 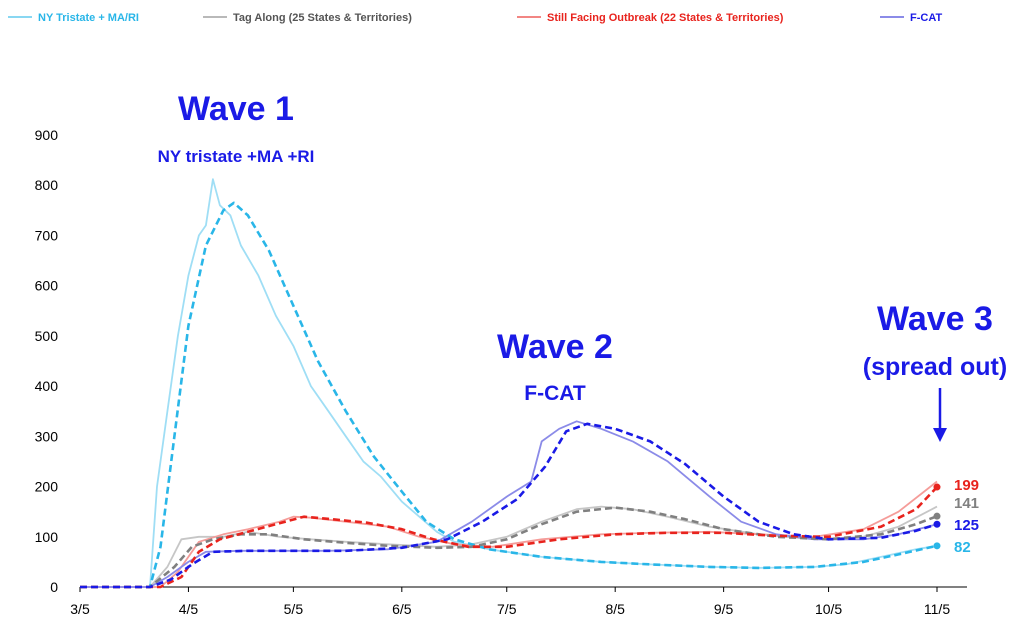 I want to click on x-tick-label: 3/5, so click(x=80, y=609).